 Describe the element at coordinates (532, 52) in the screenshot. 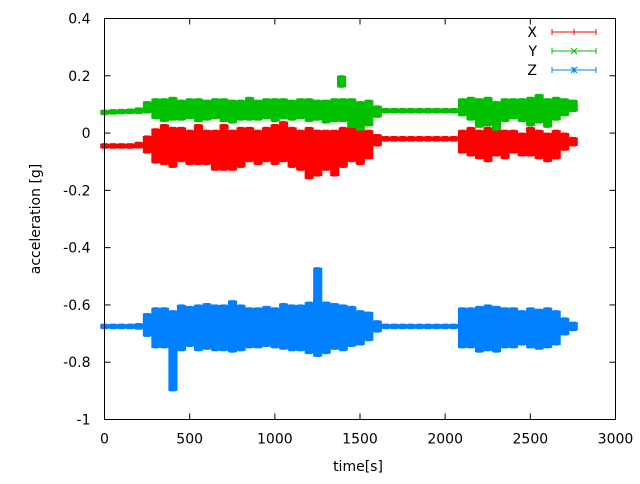

I see `legend-label: Y` at that location.